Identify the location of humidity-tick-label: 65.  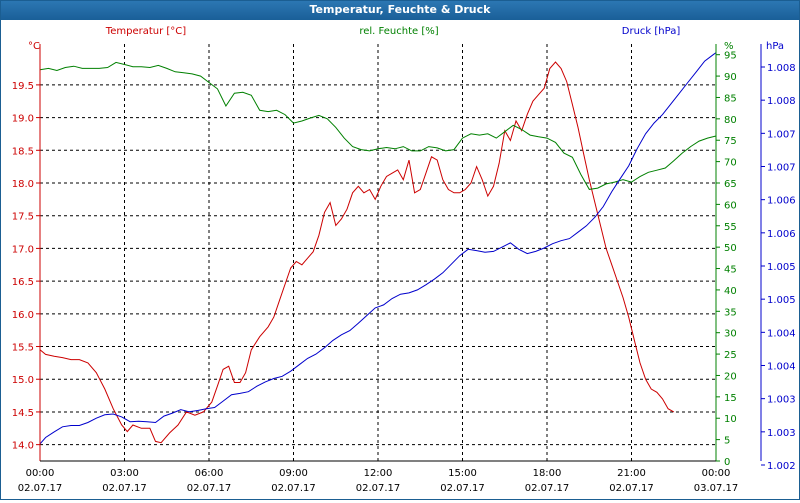
(730, 184).